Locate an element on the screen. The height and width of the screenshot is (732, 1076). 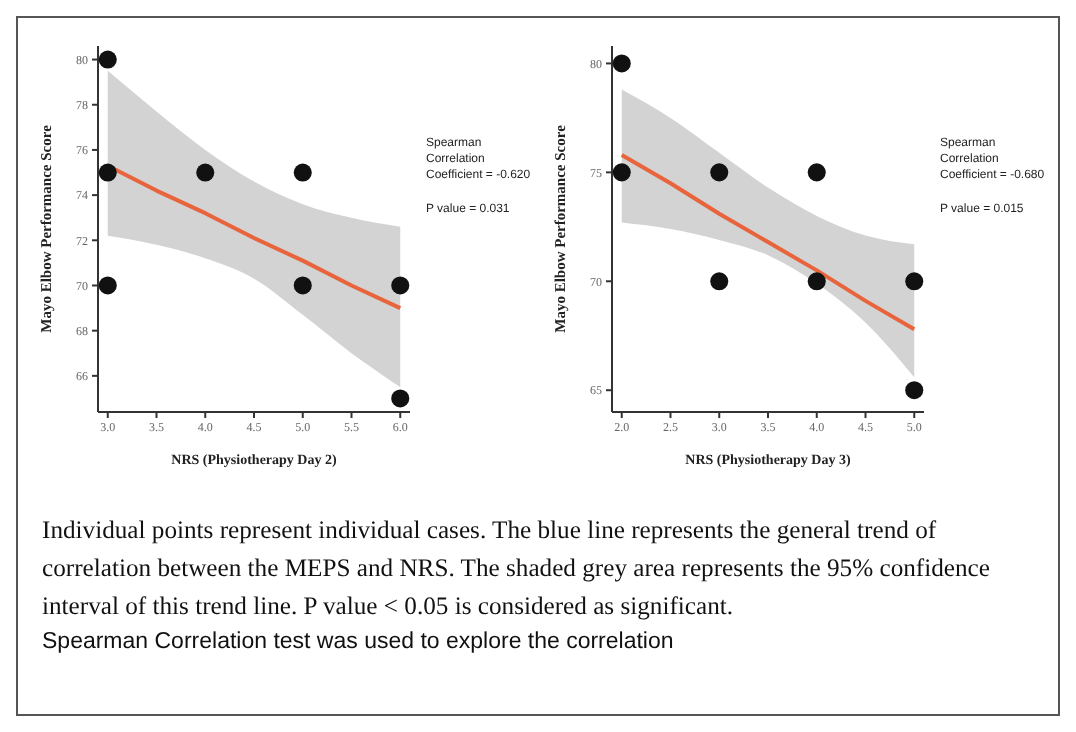
line-series is located at coordinates (768, 242).